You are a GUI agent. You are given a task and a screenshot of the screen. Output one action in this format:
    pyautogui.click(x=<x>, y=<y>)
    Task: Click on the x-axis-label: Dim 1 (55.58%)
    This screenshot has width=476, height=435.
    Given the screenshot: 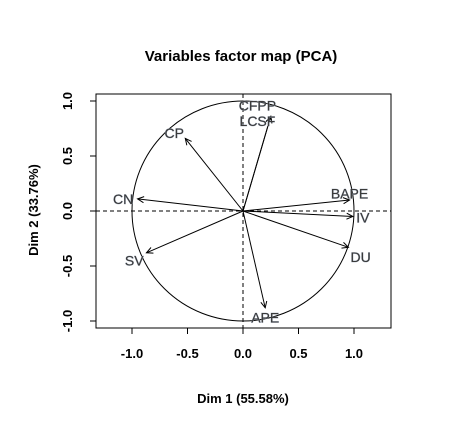 What is the action you would take?
    pyautogui.click(x=243, y=398)
    